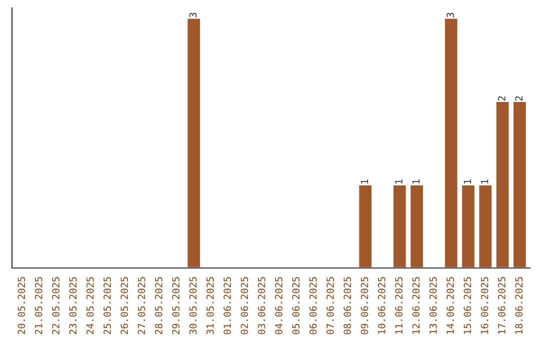 This screenshot has width=540, height=340. Describe the element at coordinates (519, 305) in the screenshot. I see `x-tick-label: 18.06.2025` at that location.